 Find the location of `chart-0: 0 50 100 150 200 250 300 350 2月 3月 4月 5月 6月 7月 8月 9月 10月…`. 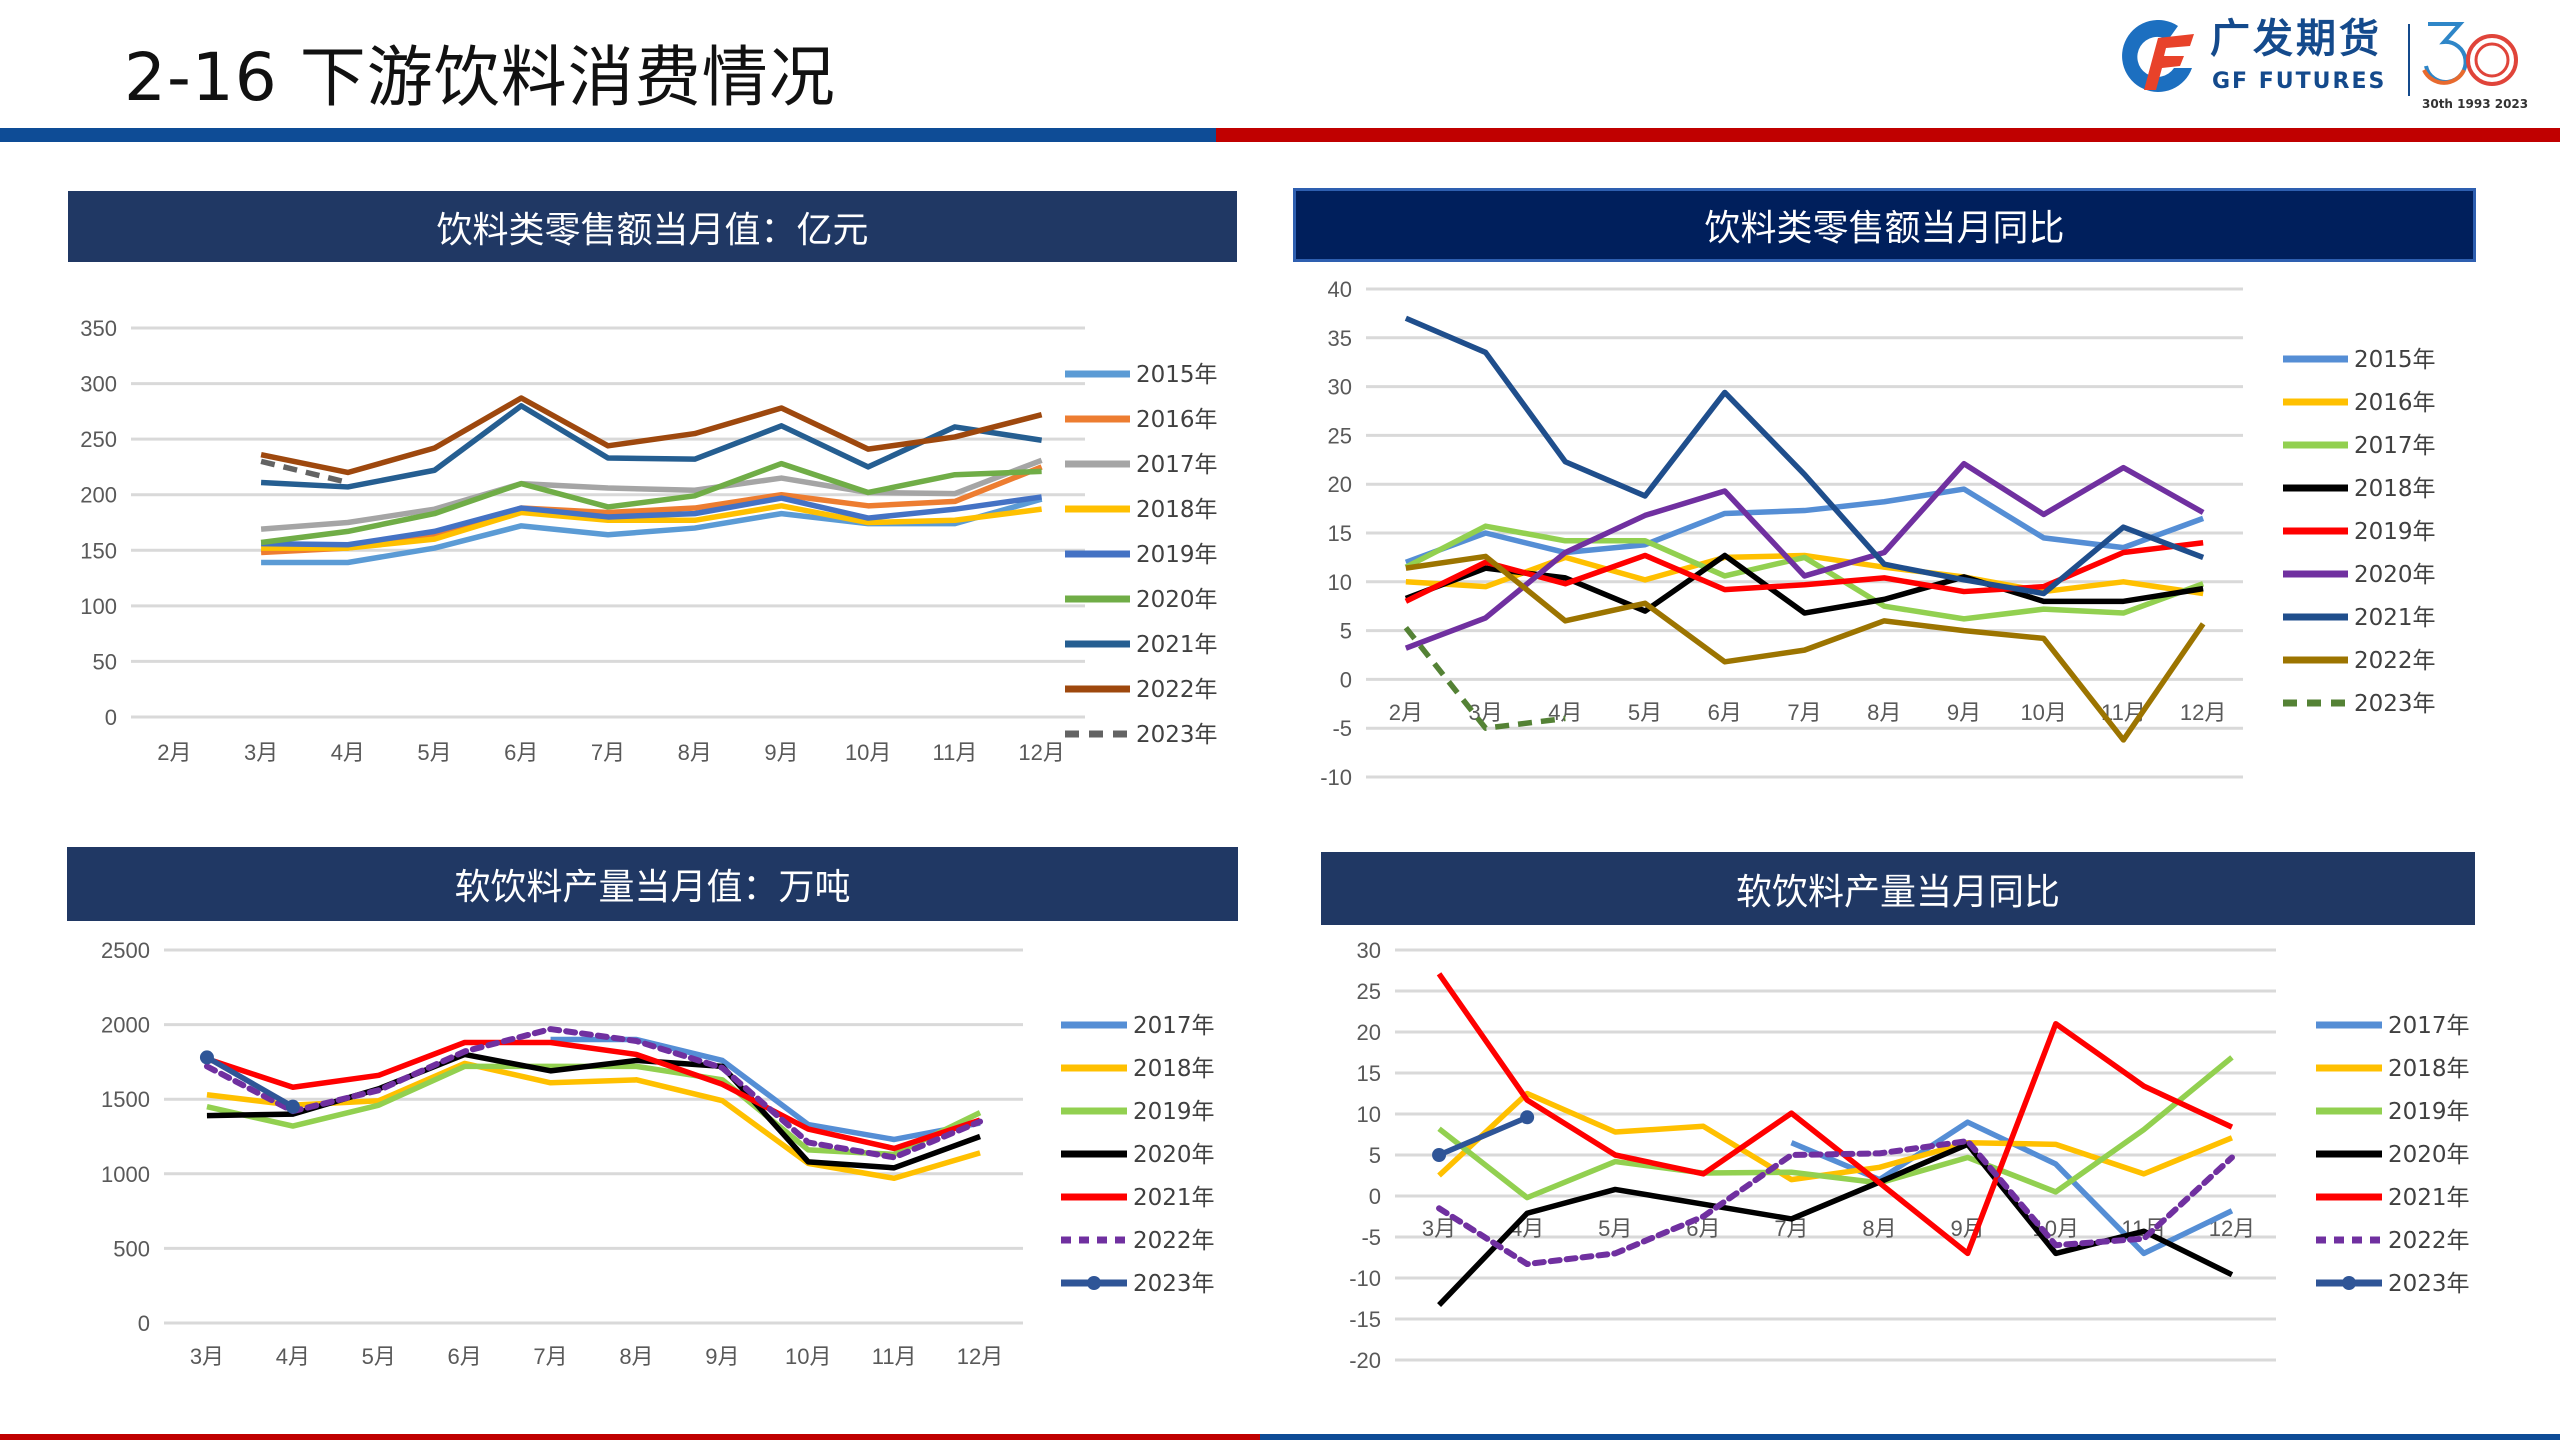

chart-0: 0 50 100 150 200 250 300 350 2月 3月 4月 5月 6月 7月 8月 9月 10月… is located at coordinates (648, 540).